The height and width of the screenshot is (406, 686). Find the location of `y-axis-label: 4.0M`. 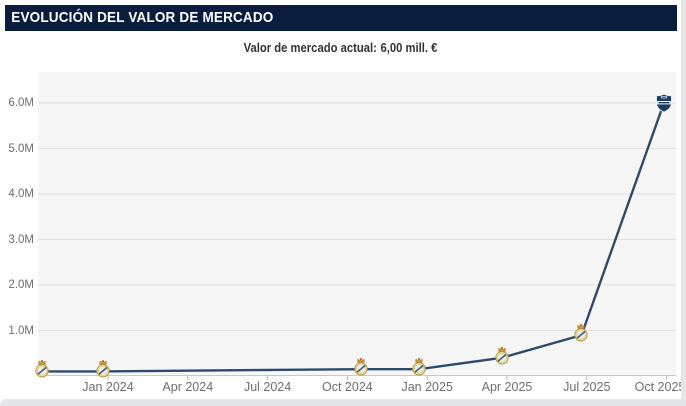

y-axis-label: 4.0M is located at coordinates (21, 194).